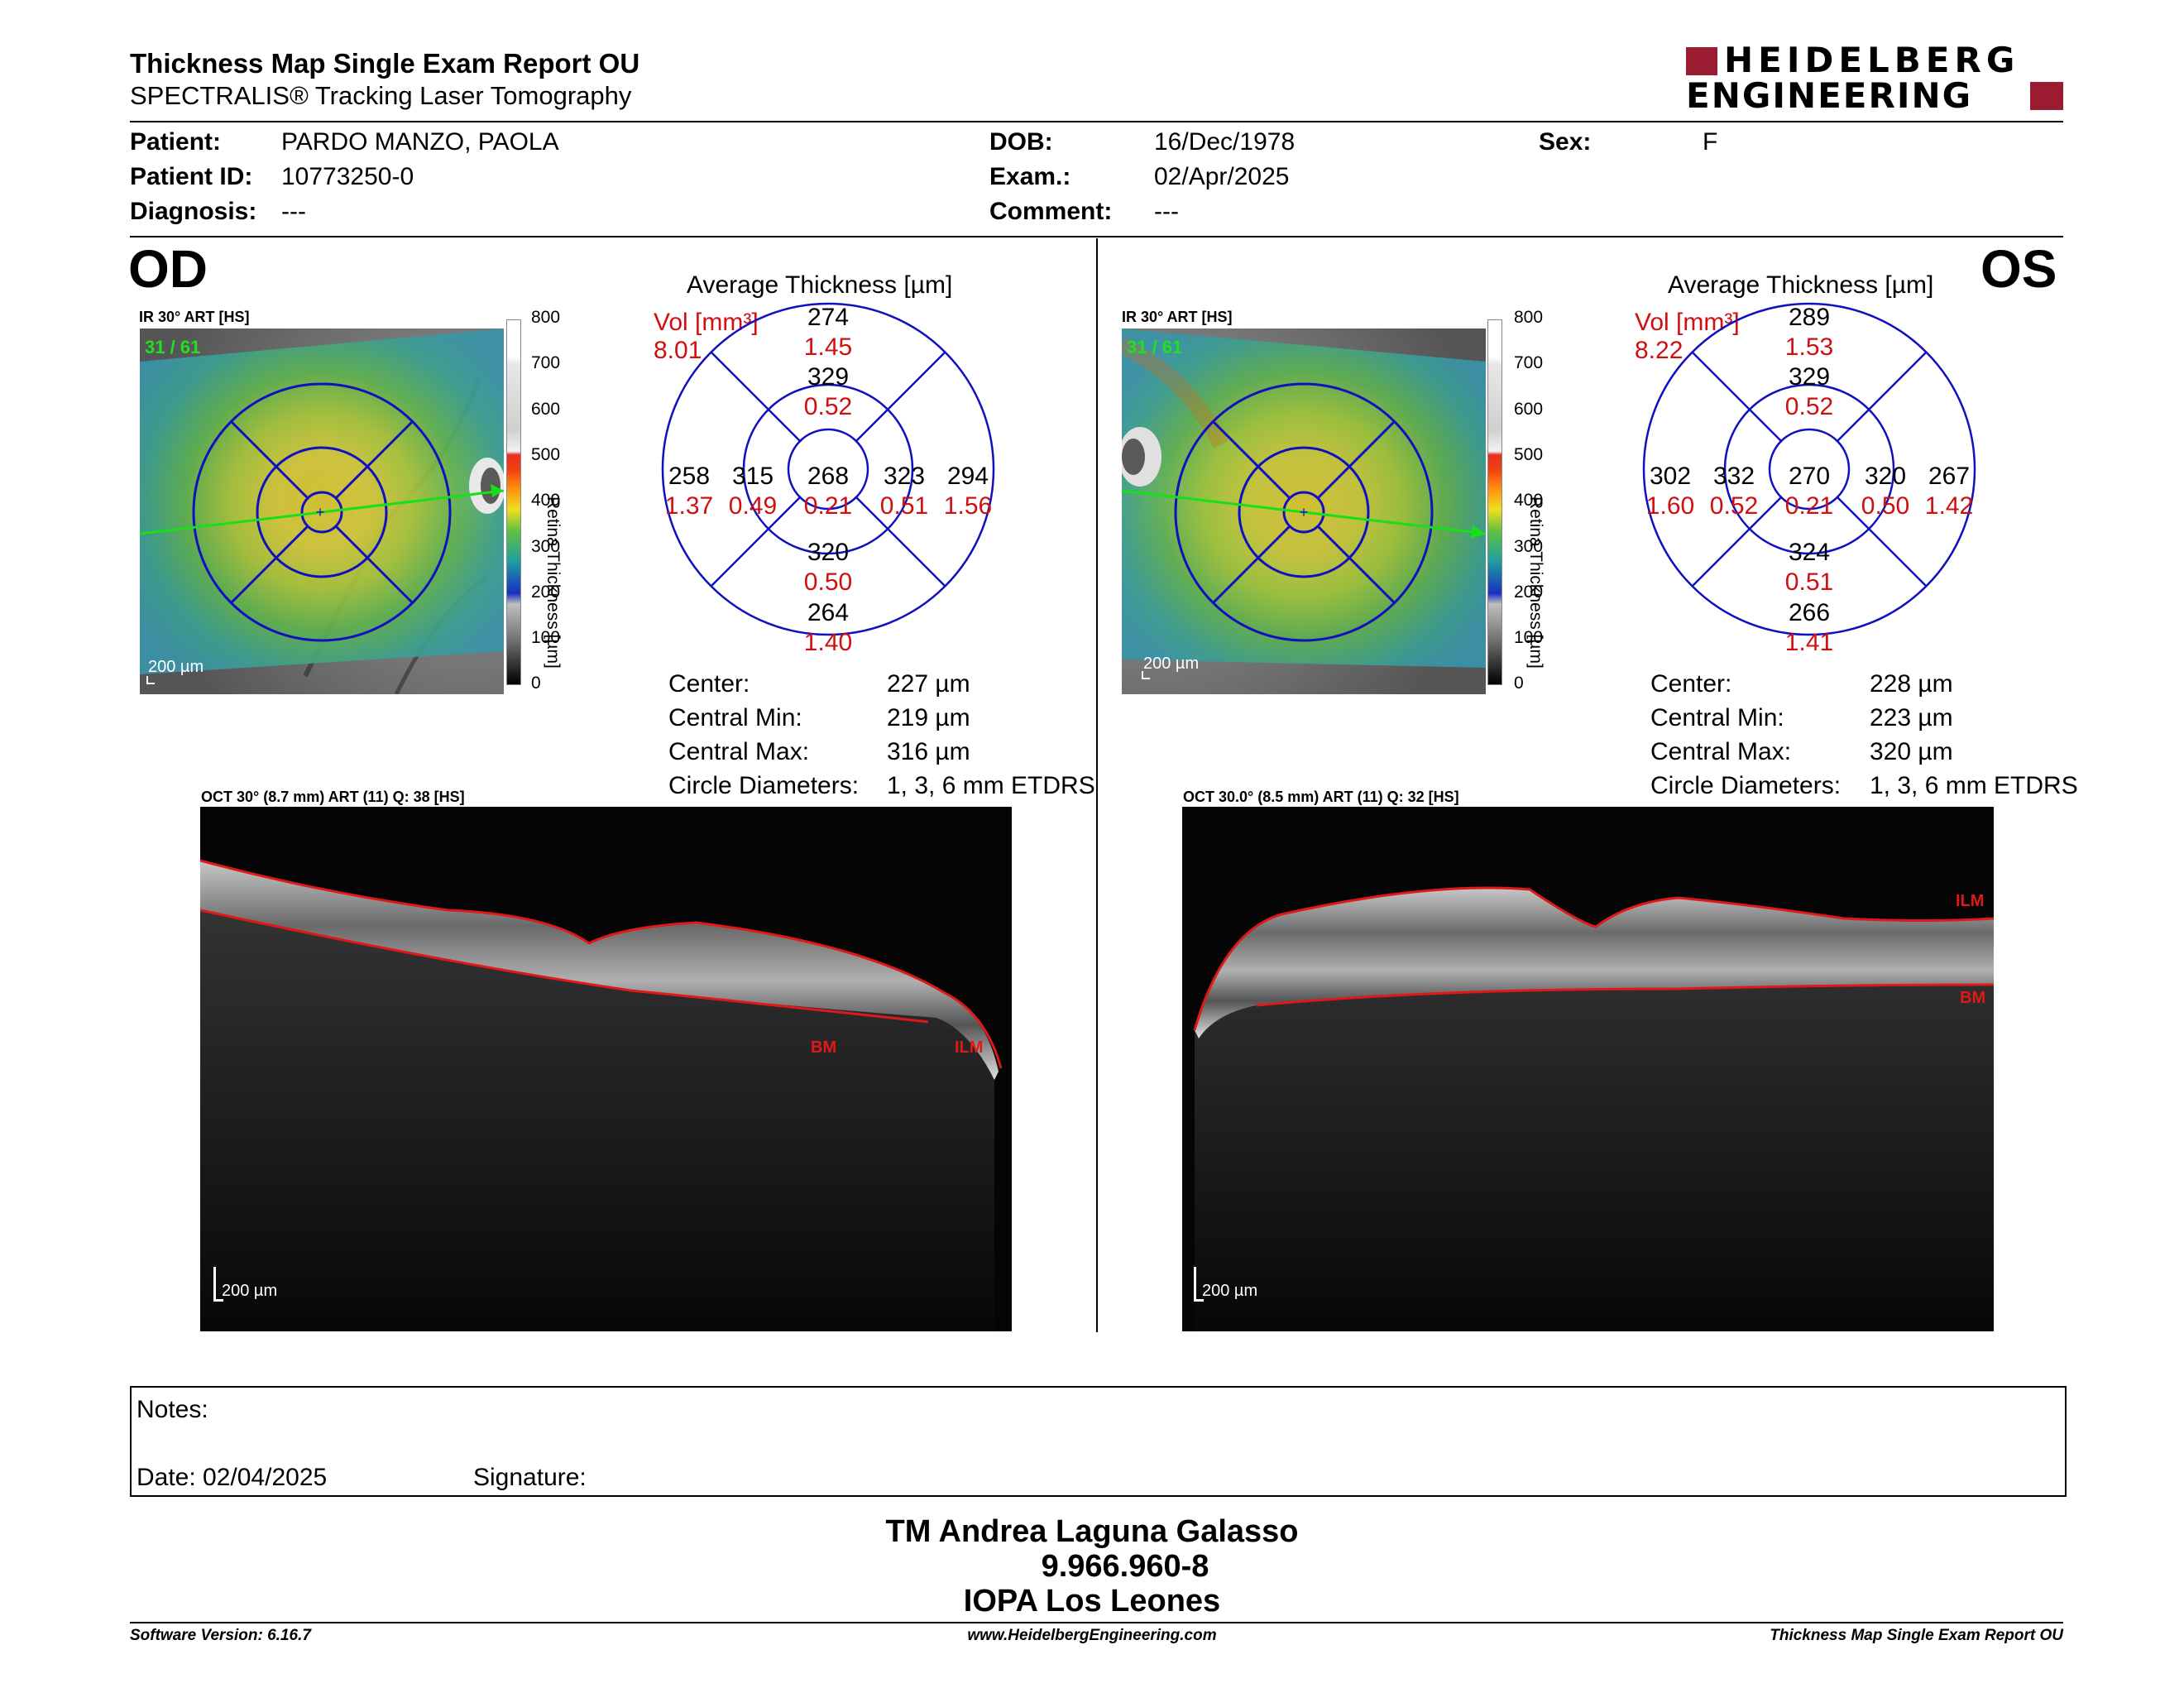 This screenshot has width=2184, height=1688. I want to click on od-vol-label: Vol [mm³], so click(706, 322).